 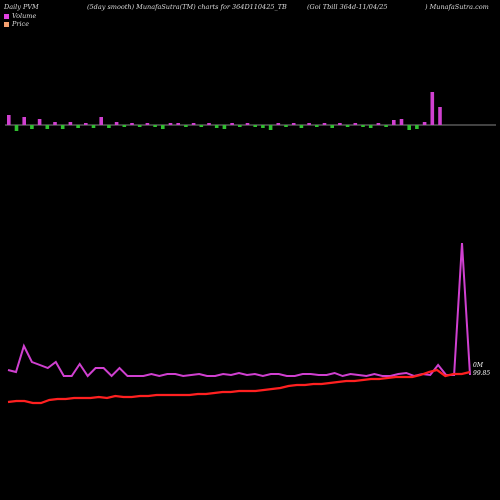 I want to click on legend-label-price: Price, so click(x=21, y=24).